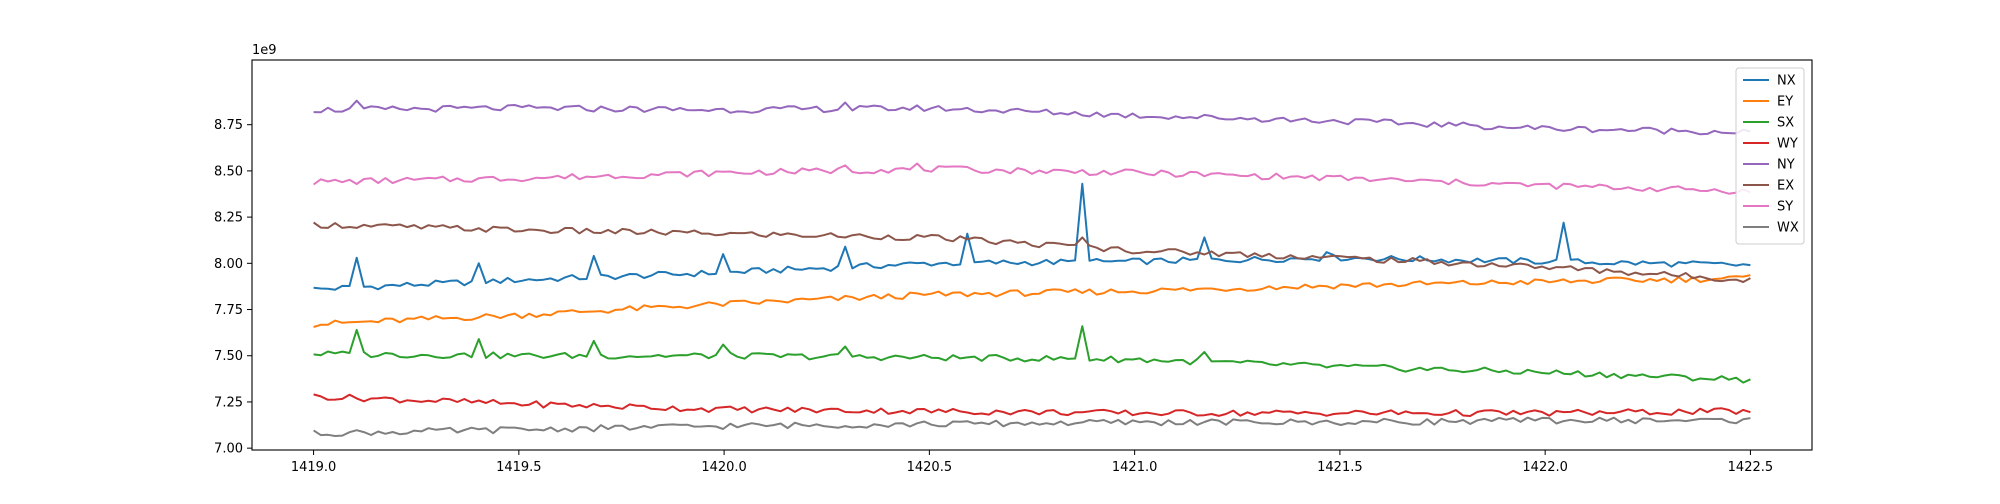  Describe the element at coordinates (1785, 123) in the screenshot. I see `legend-label: SX` at that location.